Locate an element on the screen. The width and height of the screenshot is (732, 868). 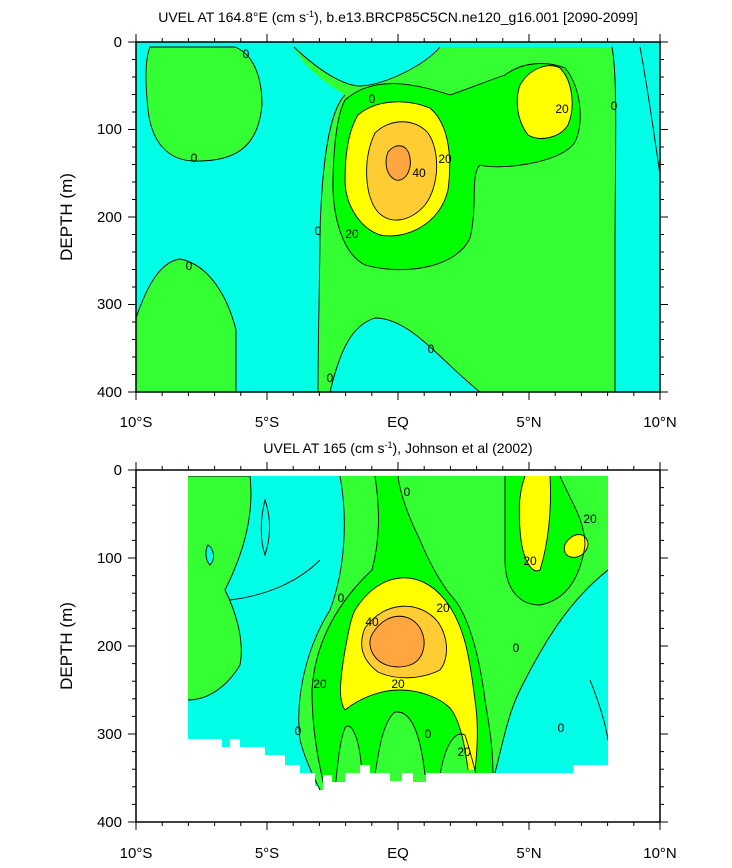
bottom-y-tick-label: 300 is located at coordinates (109, 734).